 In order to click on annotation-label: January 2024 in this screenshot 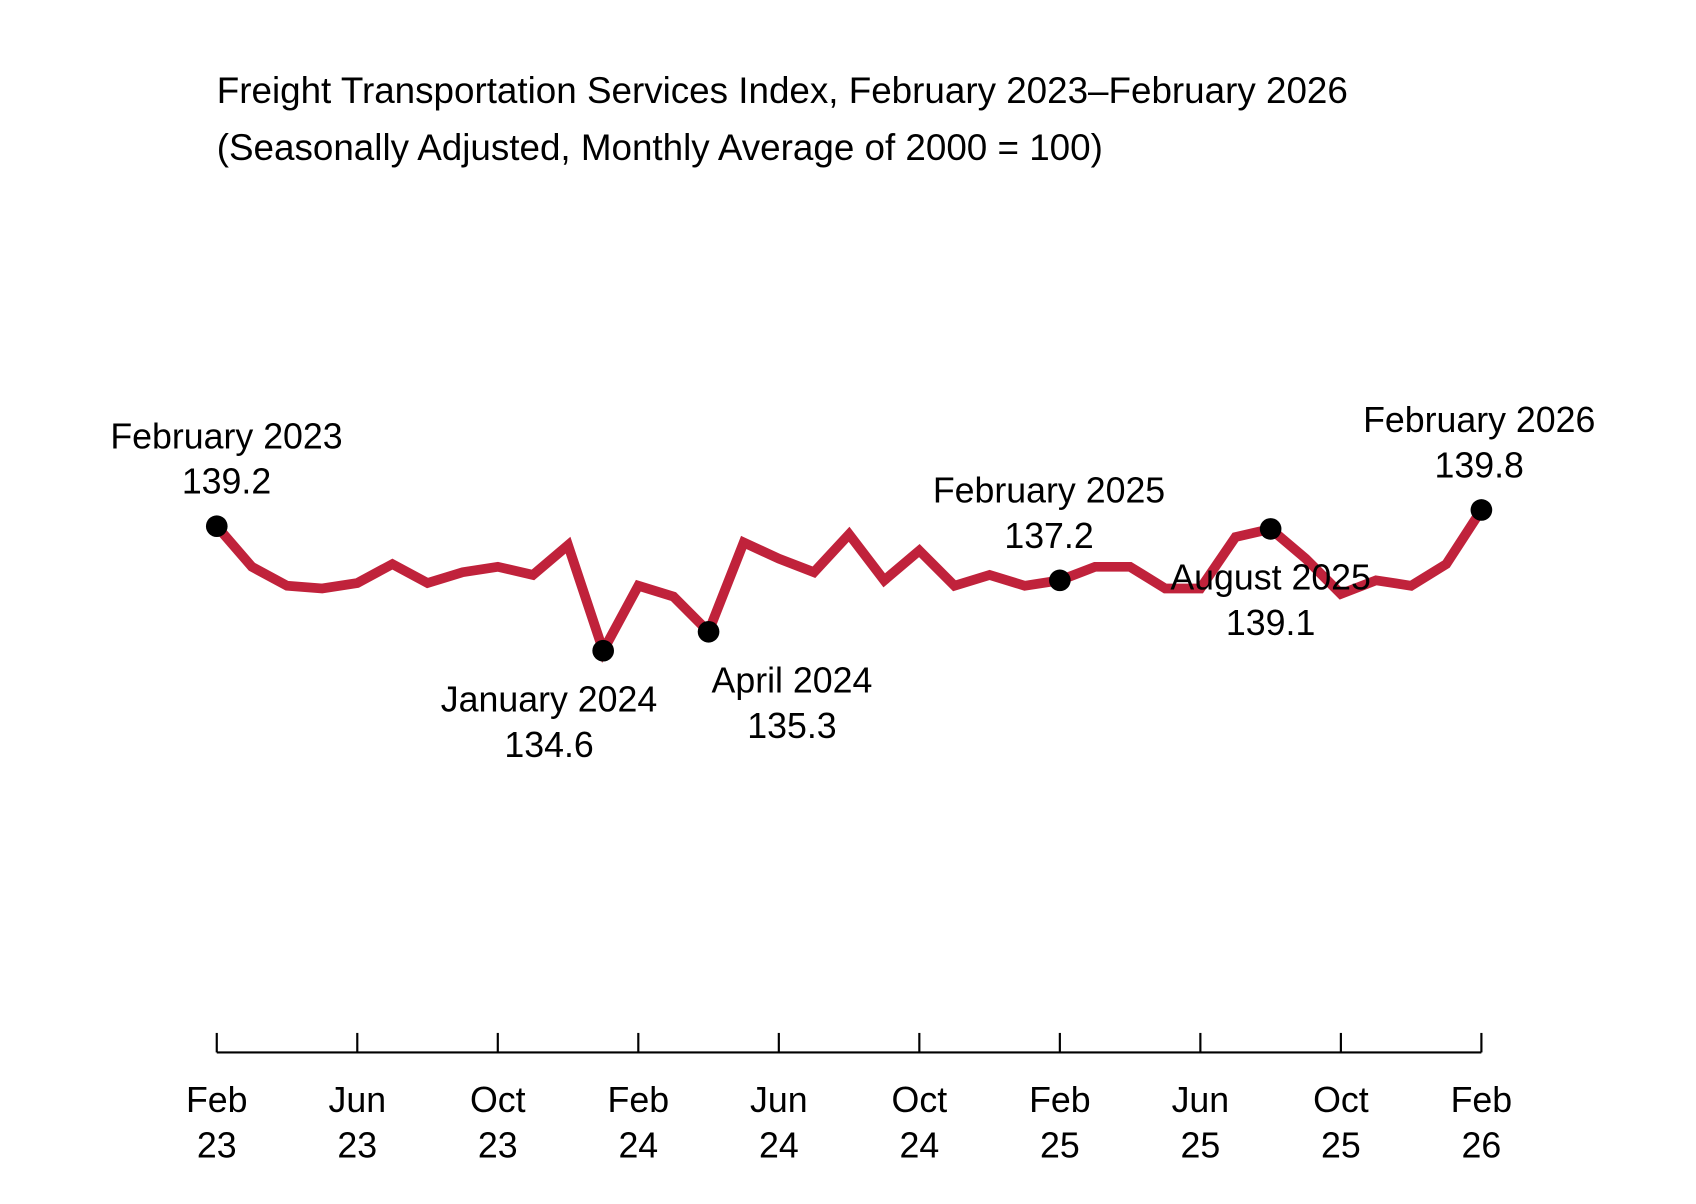, I will do `click(549, 699)`.